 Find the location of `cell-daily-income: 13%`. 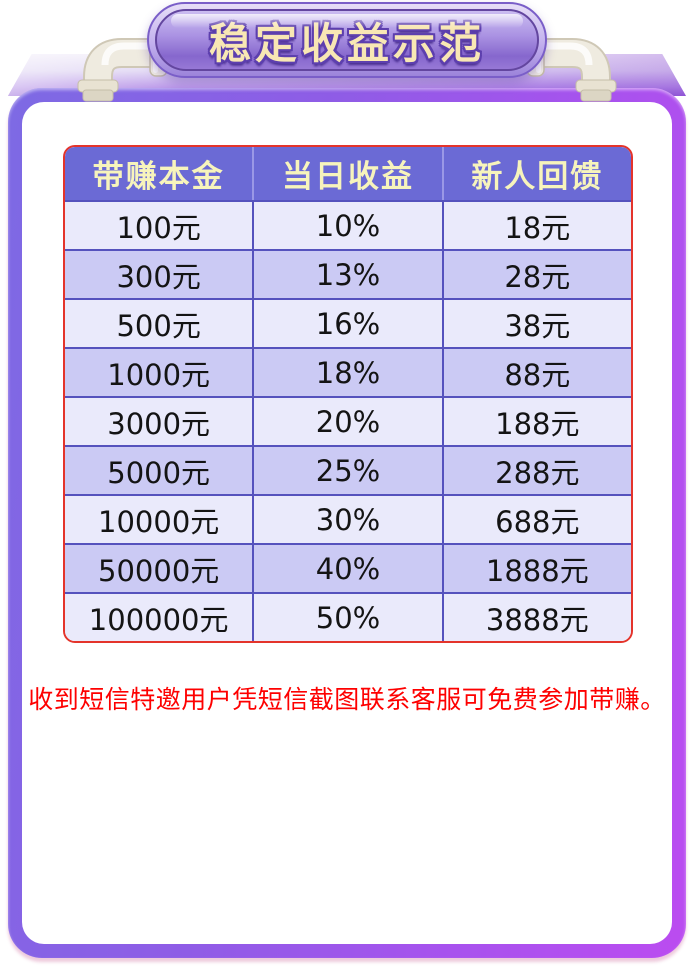

cell-daily-income: 13% is located at coordinates (349, 274).